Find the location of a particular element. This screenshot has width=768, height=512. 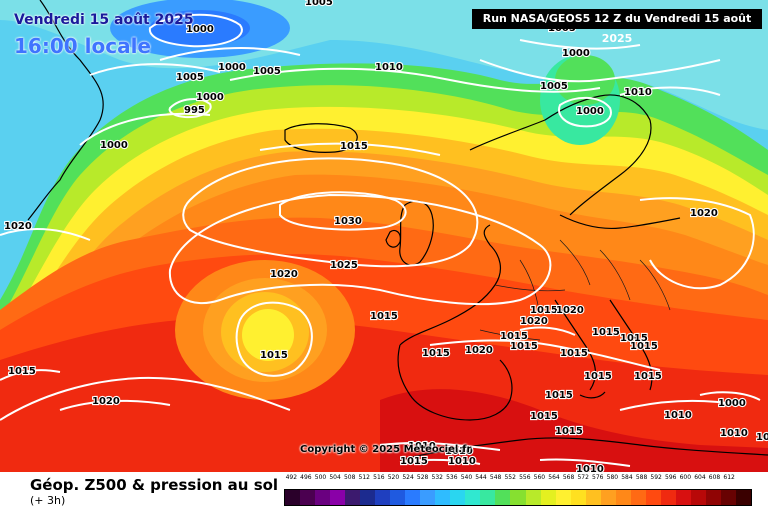

legend-tick-label: 532 is located at coordinates (437, 477).